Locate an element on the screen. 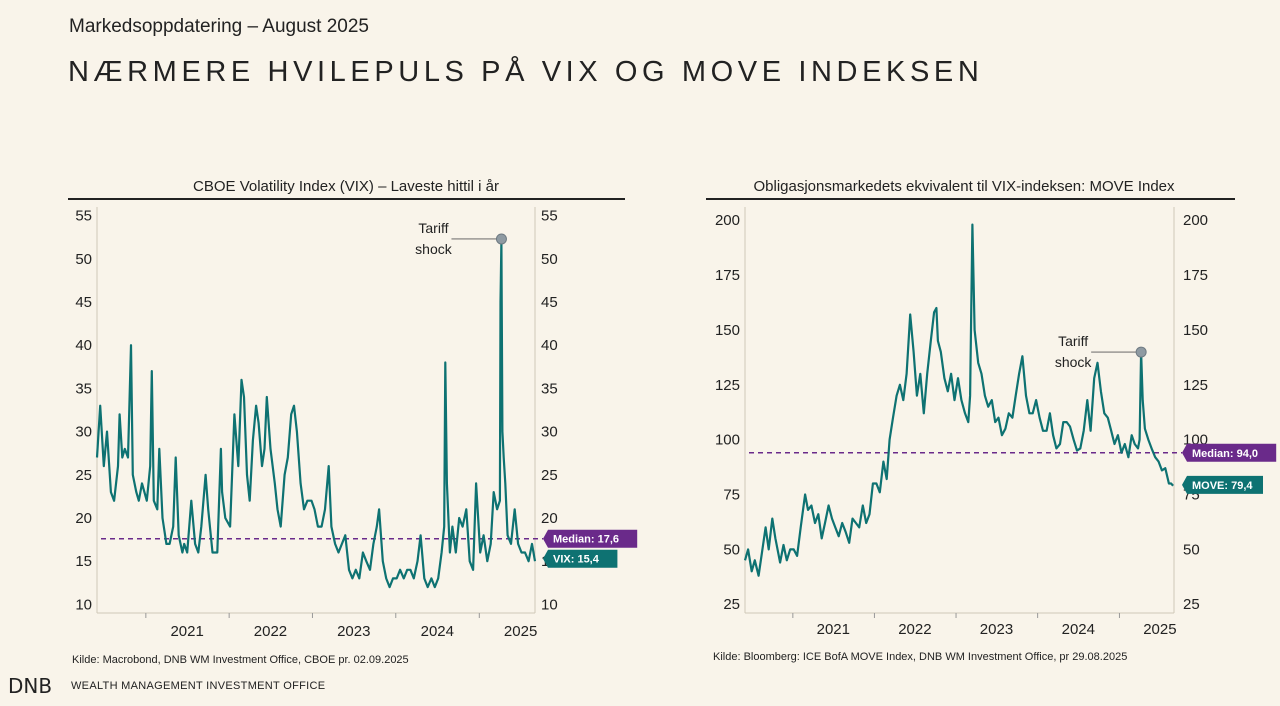 This screenshot has width=1280, height=706. vix-last-value-label: VIX: 15,4 is located at coordinates (576, 560).